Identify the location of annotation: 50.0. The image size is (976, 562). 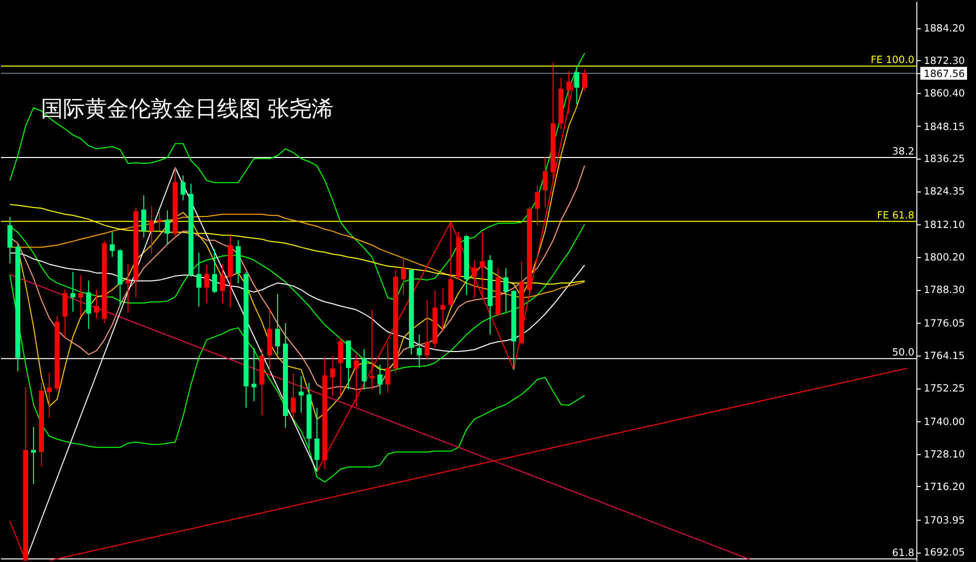
(903, 353).